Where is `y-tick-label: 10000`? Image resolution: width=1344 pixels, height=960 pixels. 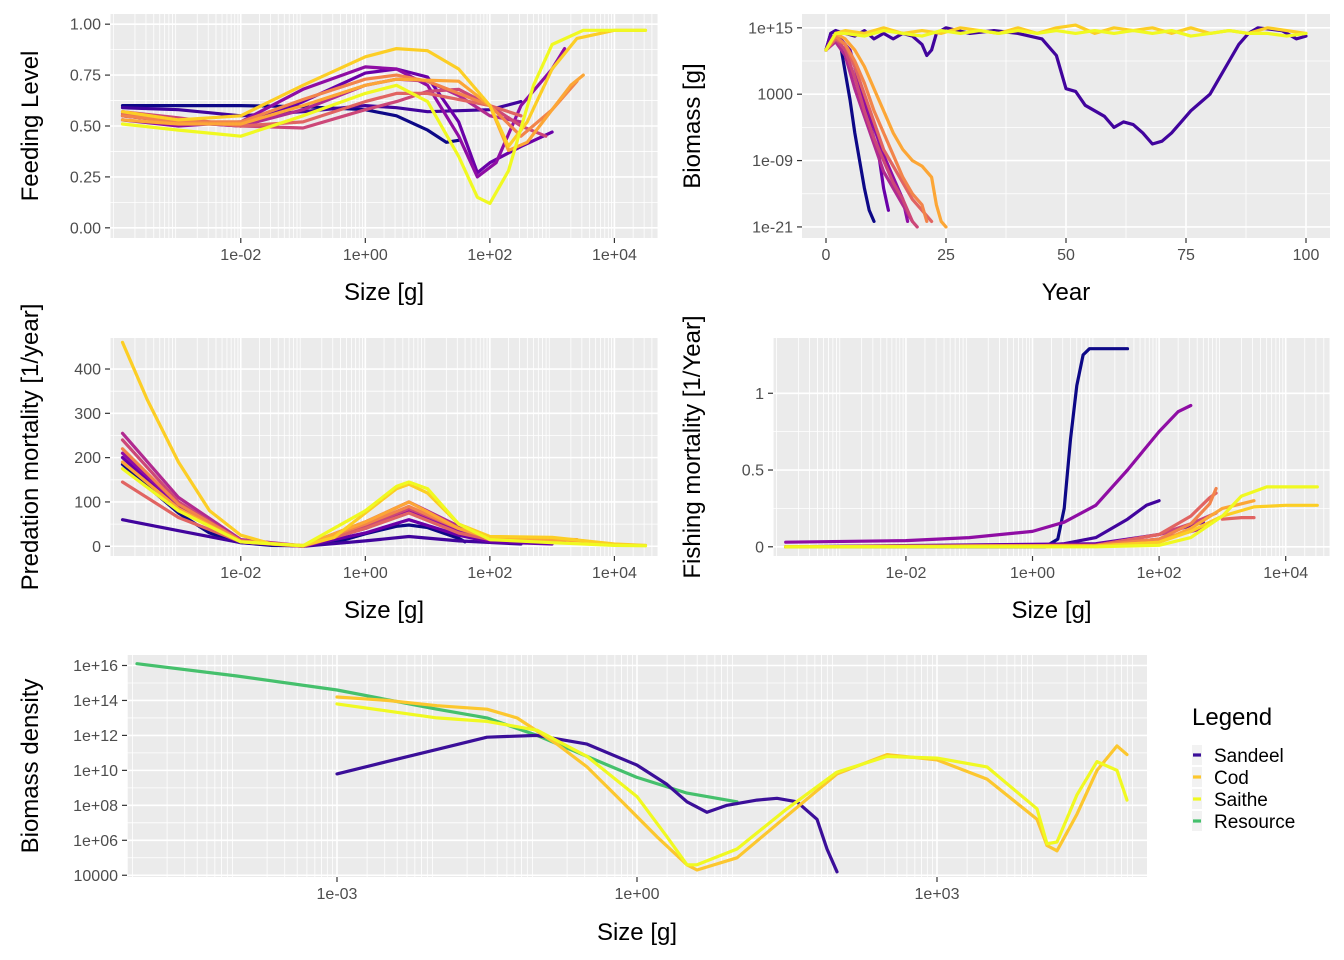
y-tick-label: 10000 is located at coordinates (96, 876).